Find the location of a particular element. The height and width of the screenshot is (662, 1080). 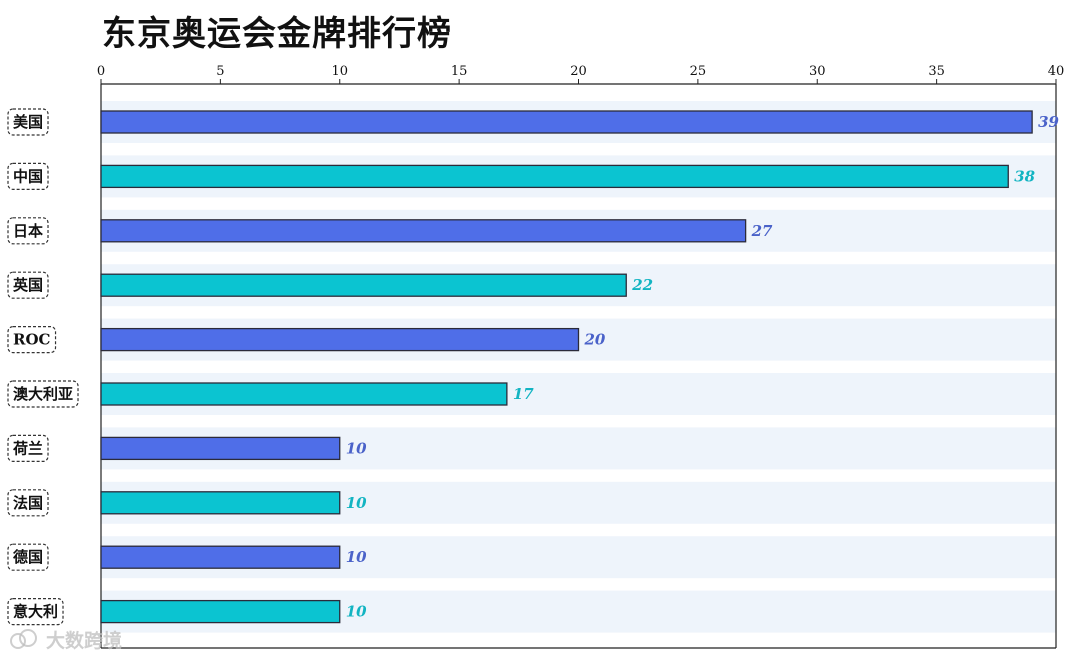

bar-value-label: 20 is located at coordinates (595, 340).